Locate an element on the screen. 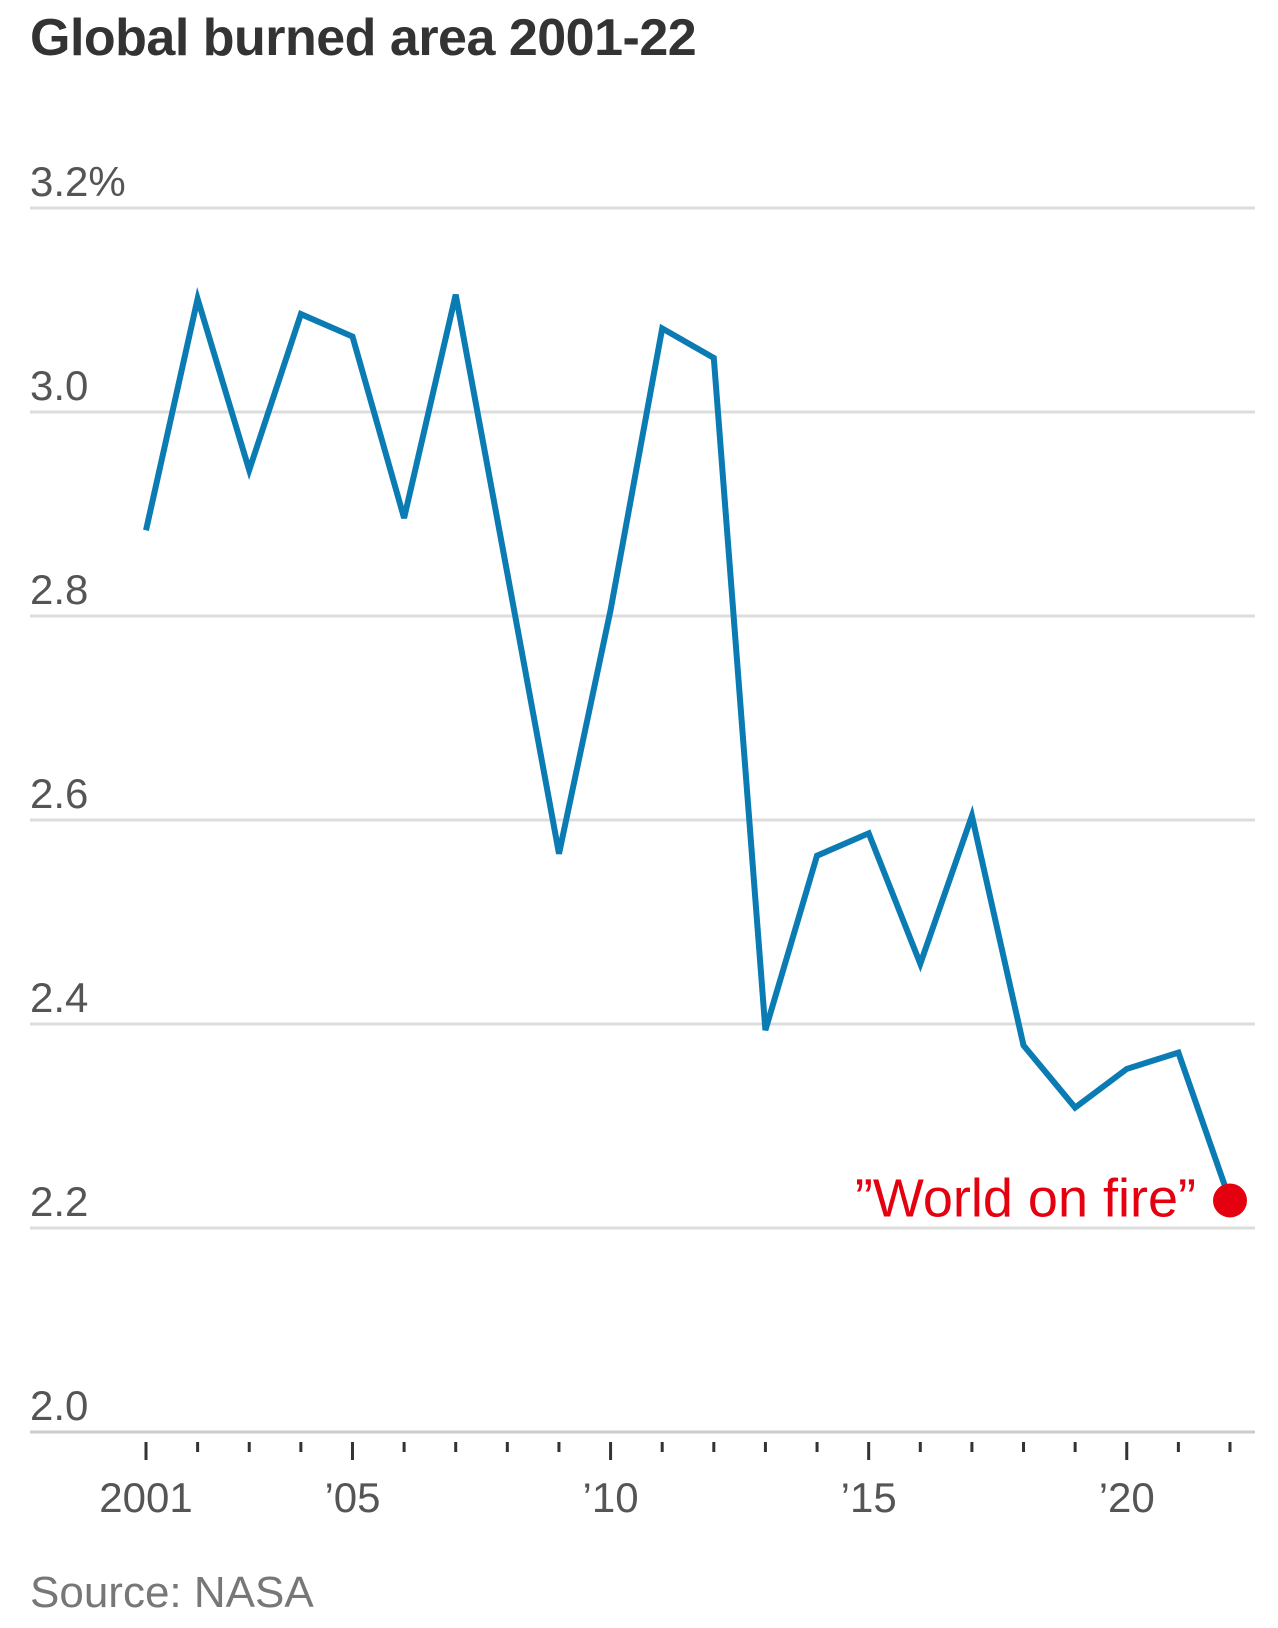  y-tick-label: 3.2% is located at coordinates (78, 181).